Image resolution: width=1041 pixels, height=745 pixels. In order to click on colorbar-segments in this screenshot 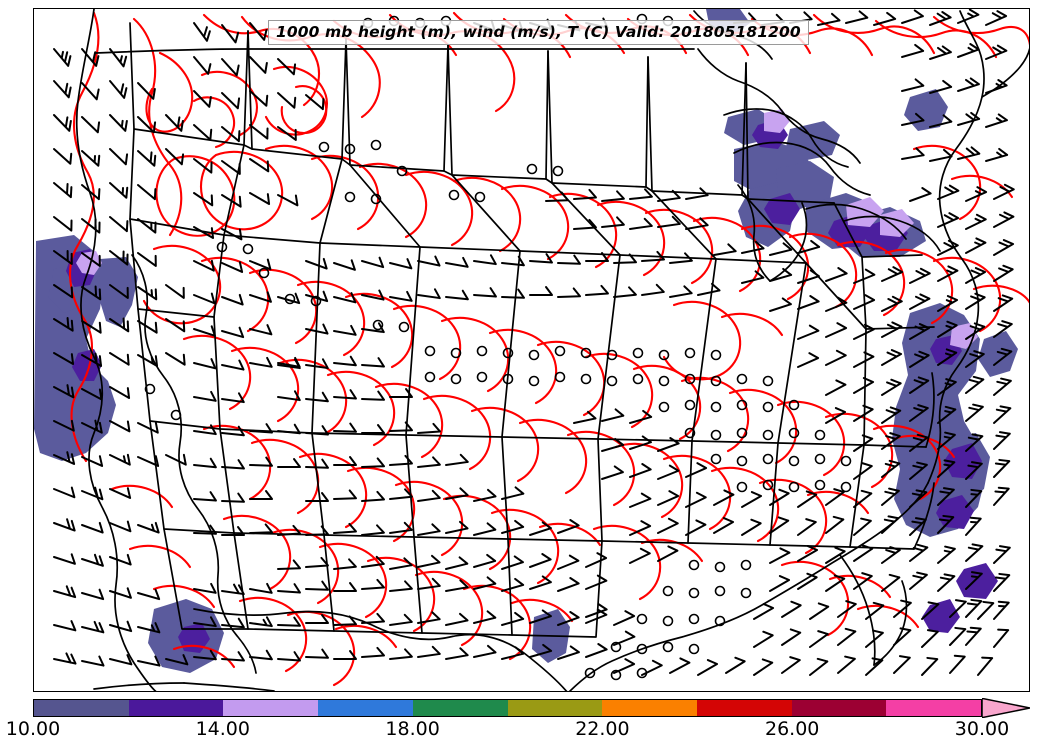, I will do `click(507, 708)`.